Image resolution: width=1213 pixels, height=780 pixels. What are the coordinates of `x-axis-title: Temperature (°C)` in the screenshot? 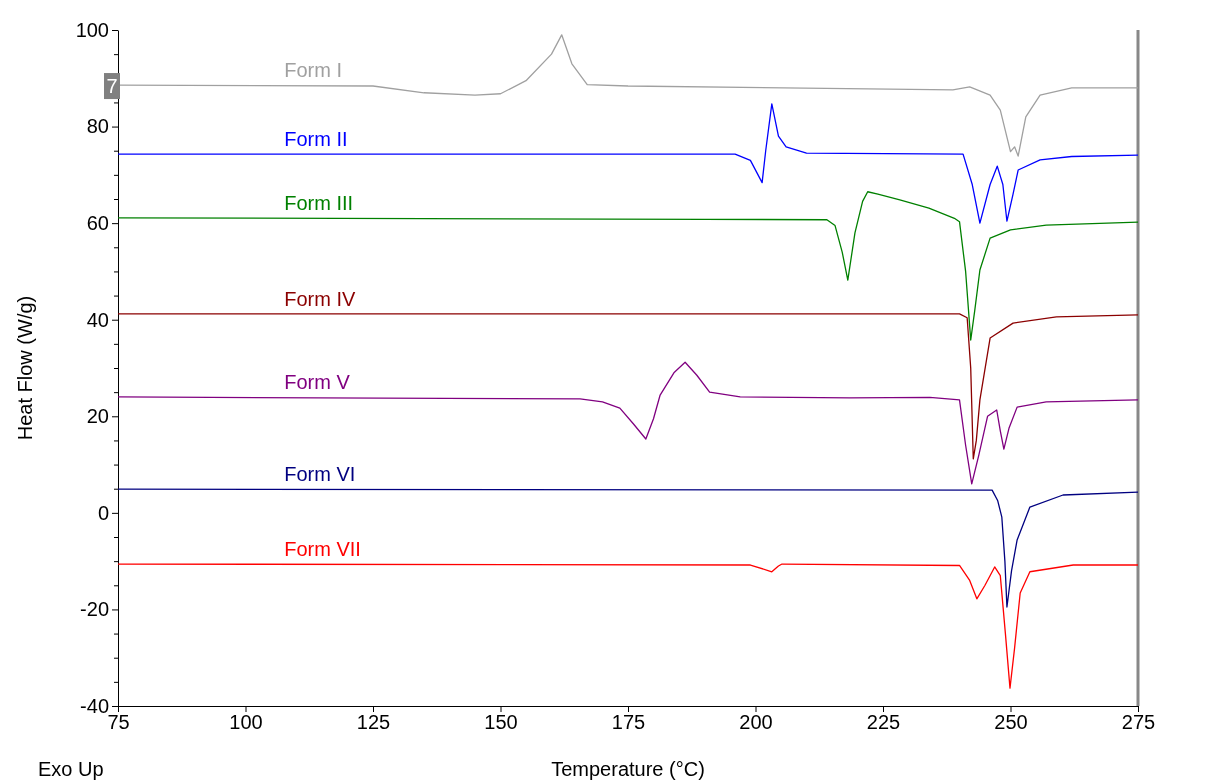 It's located at (628, 769).